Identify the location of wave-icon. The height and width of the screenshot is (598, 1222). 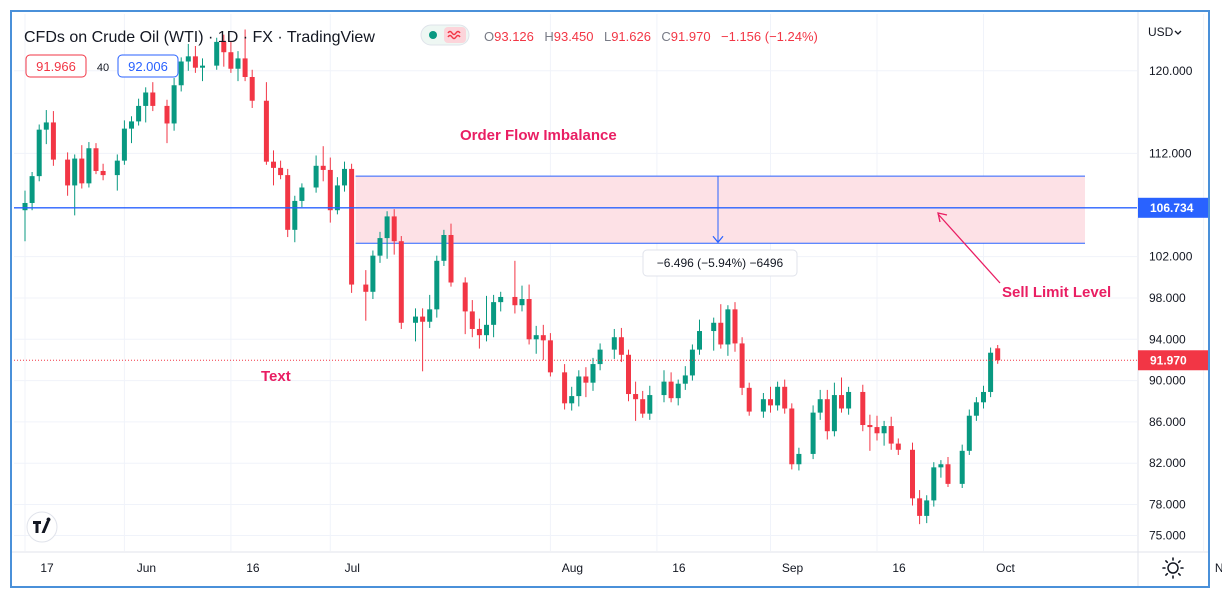
(454, 35).